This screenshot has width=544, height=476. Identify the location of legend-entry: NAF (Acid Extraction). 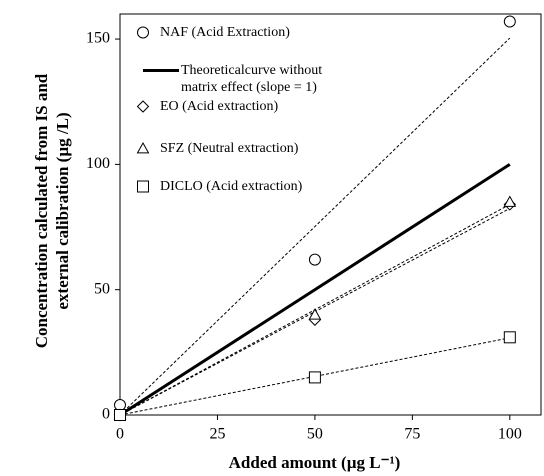
(213, 32).